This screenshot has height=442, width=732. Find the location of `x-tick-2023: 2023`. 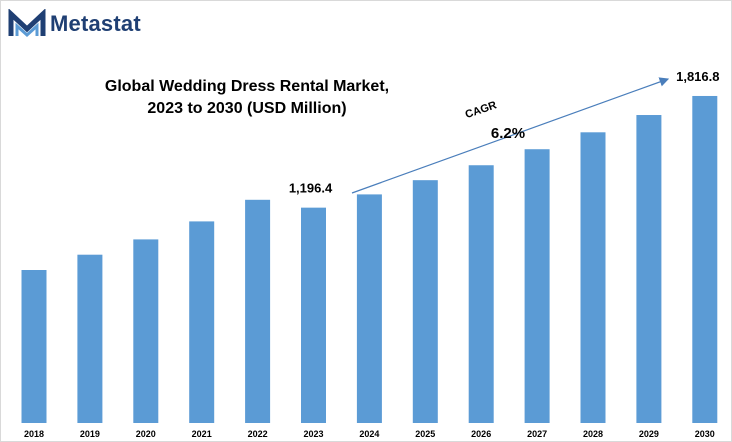

x-tick-2023: 2023 is located at coordinates (313, 434).